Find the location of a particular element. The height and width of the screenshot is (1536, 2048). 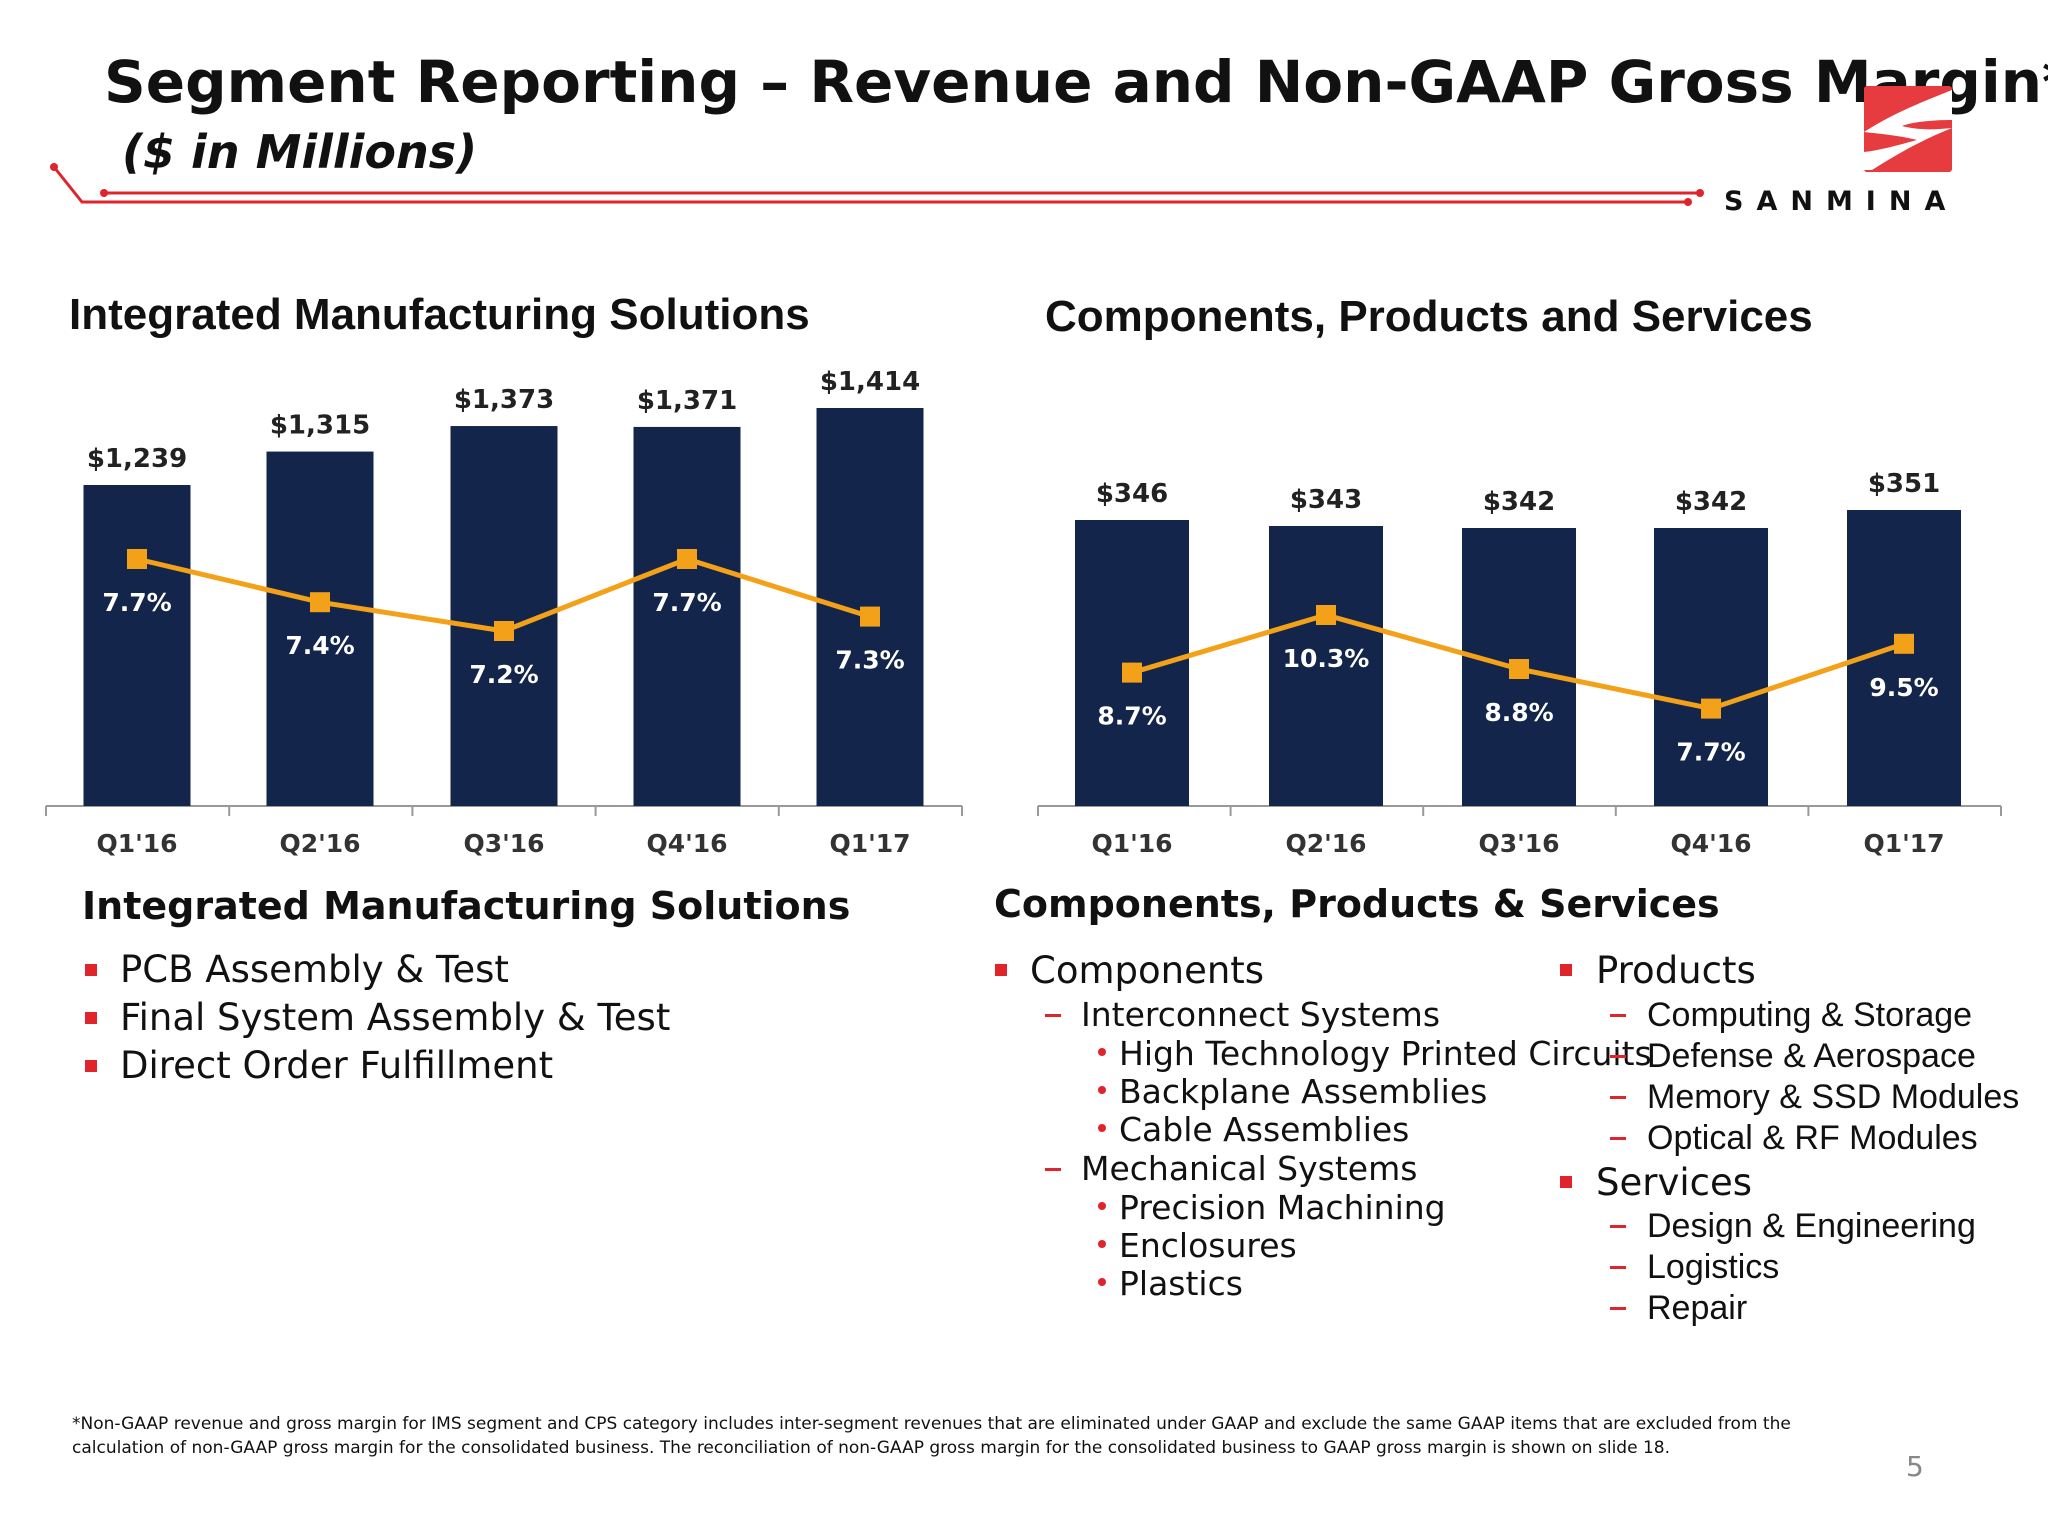

list-item: Final System Assembly & Test is located at coordinates (395, 1017).